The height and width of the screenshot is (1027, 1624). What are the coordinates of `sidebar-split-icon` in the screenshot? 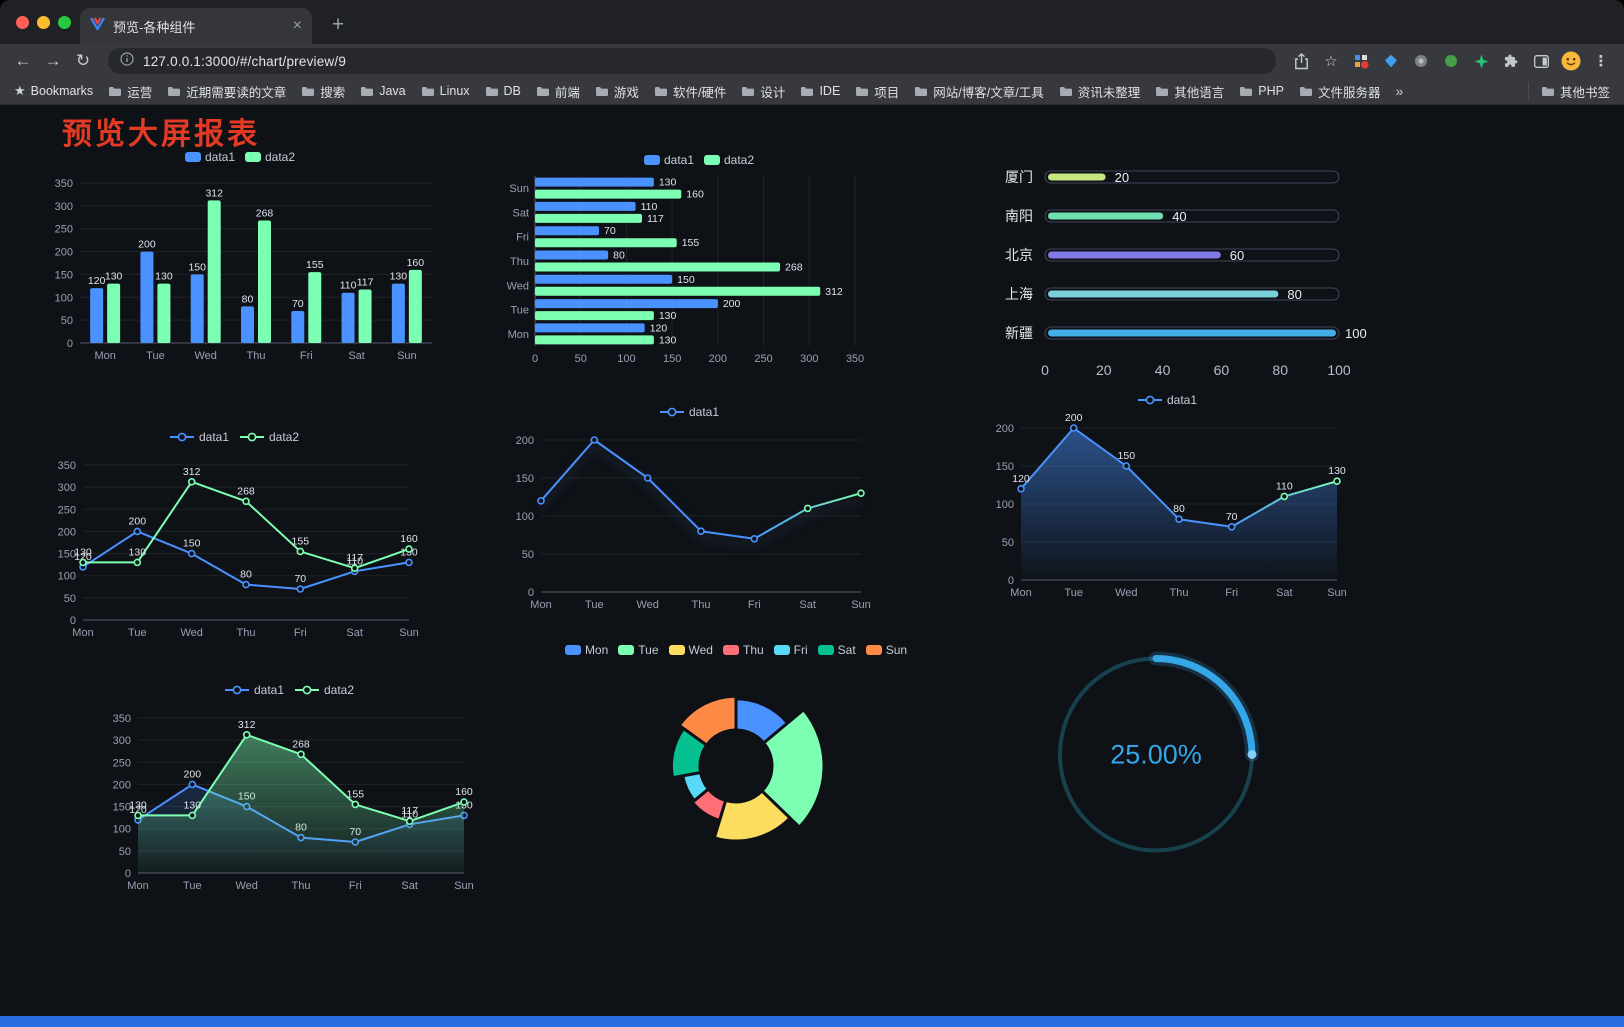 It's located at (1541, 61).